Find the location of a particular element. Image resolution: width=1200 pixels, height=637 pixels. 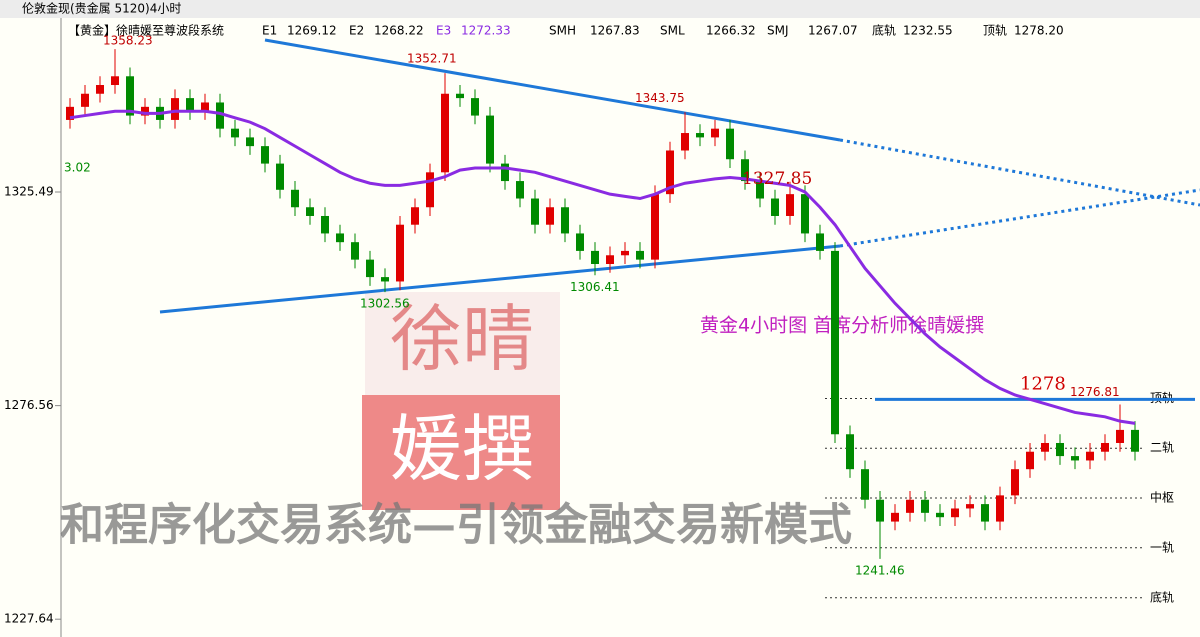

indicator-name: SMJ is located at coordinates (778, 31).